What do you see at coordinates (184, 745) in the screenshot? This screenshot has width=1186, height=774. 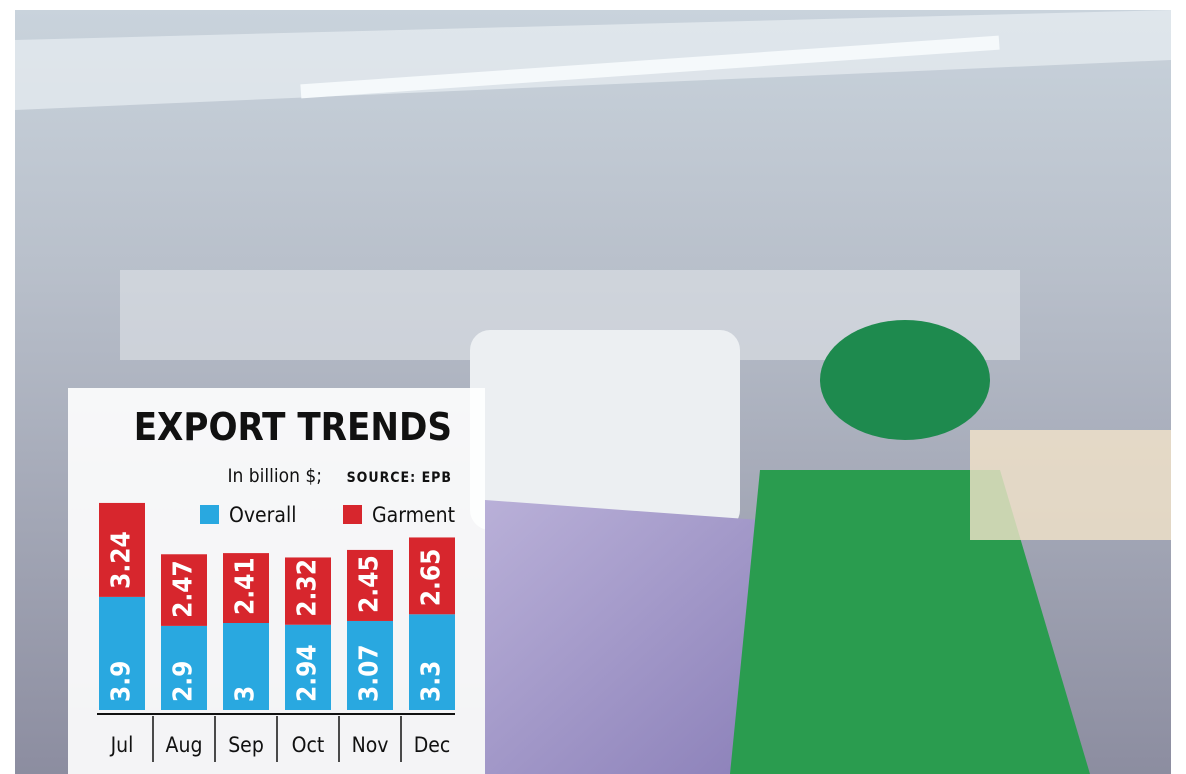 I see `x-tick-label: Aug` at bounding box center [184, 745].